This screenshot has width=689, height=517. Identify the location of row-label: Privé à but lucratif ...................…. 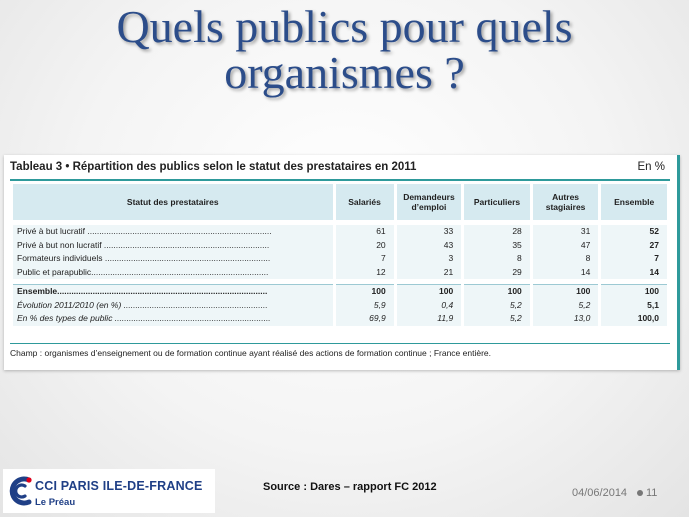
(173, 232).